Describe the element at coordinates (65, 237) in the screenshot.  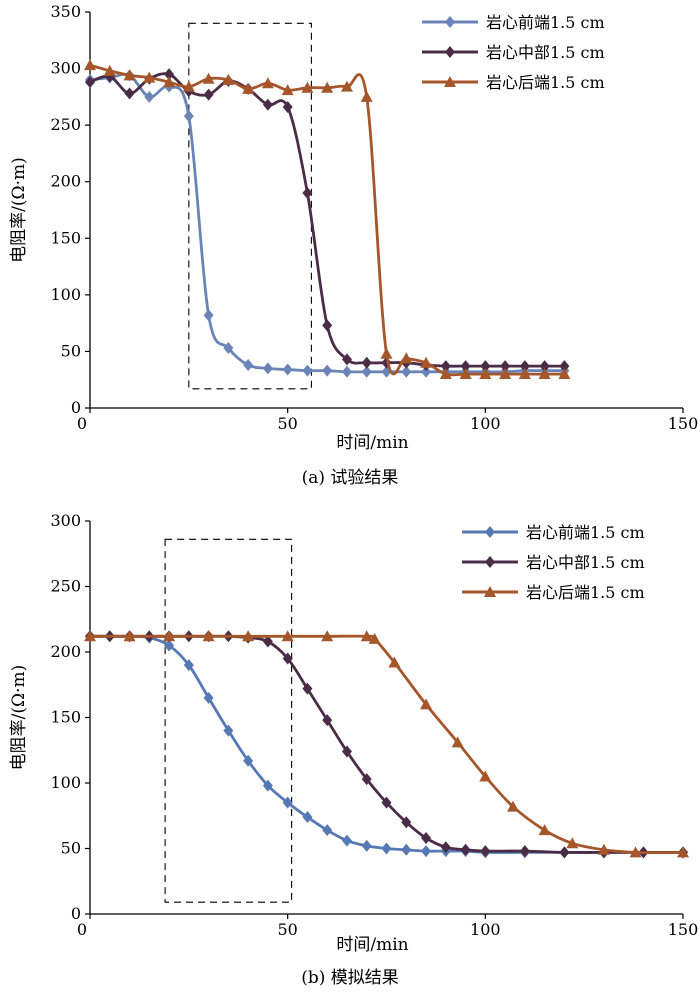
I see `y-tick-label: 150` at that location.